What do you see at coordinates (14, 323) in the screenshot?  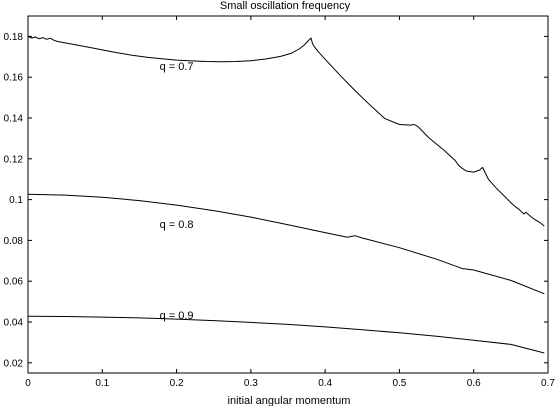 I see `y-tick-label: 0.04` at bounding box center [14, 323].